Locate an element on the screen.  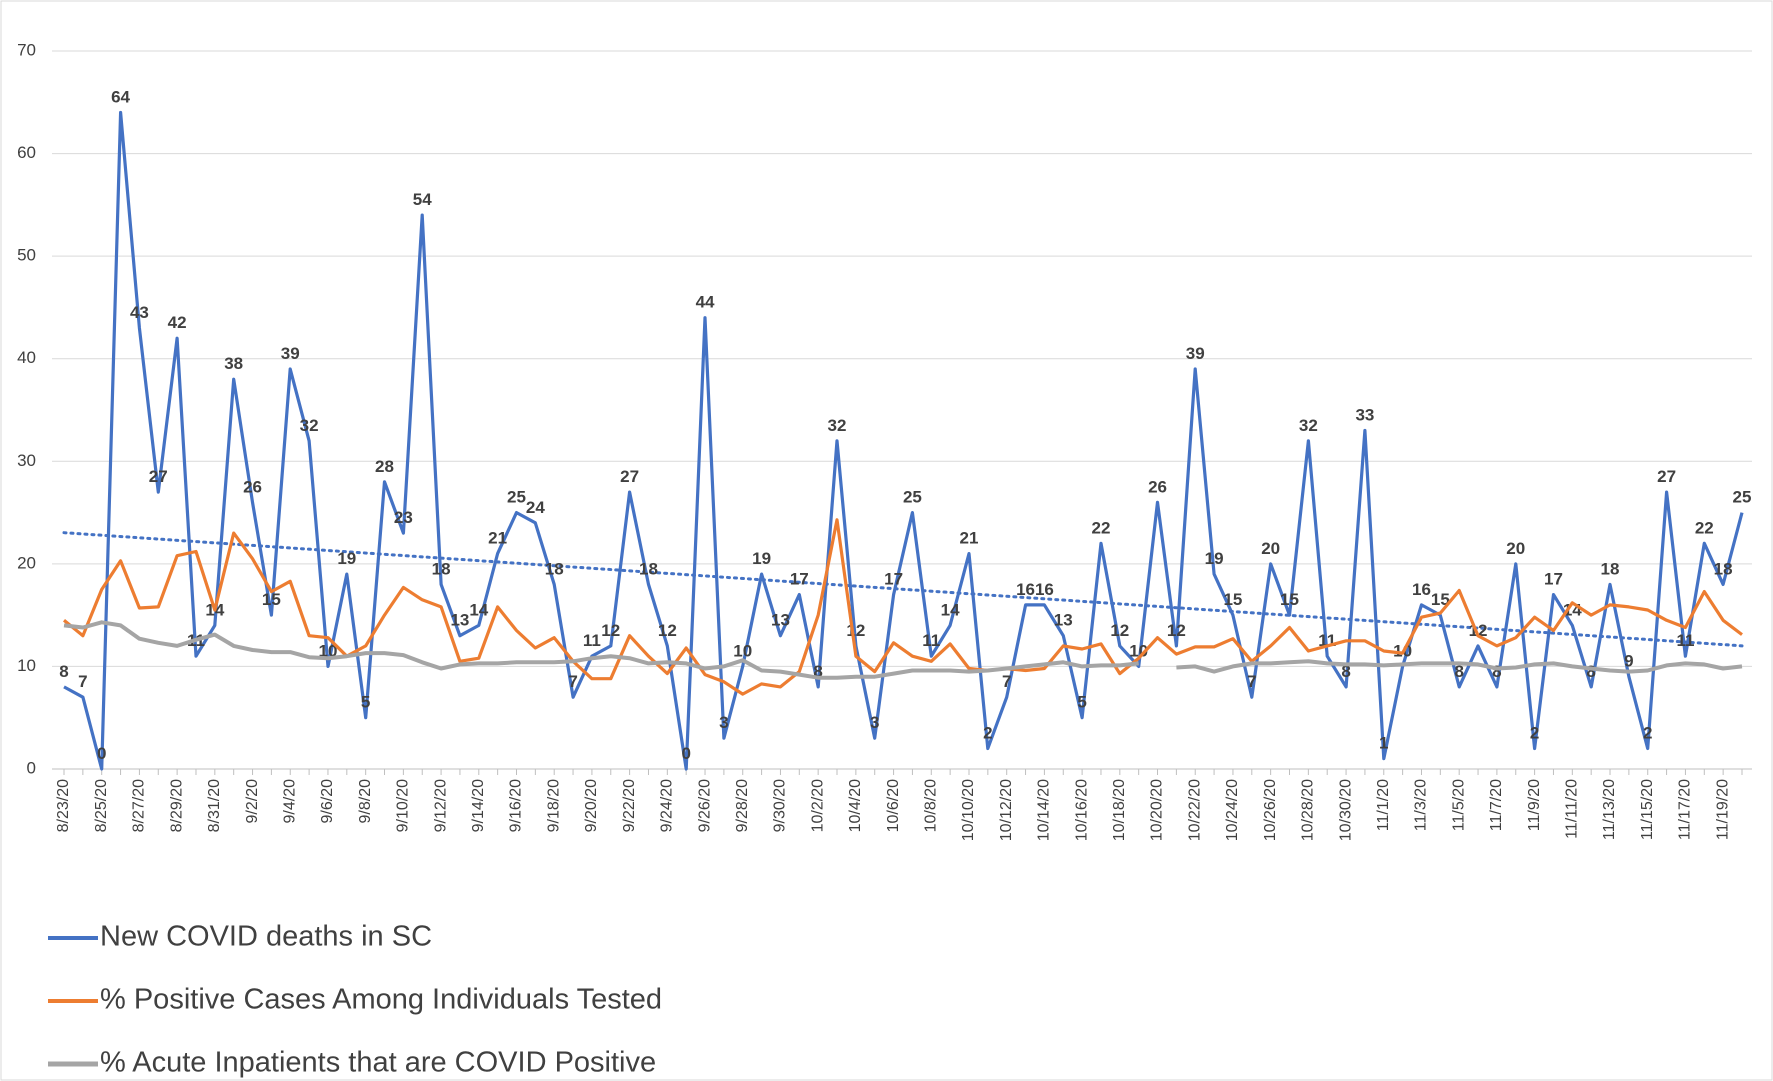
data-label: 32 is located at coordinates (837, 425).